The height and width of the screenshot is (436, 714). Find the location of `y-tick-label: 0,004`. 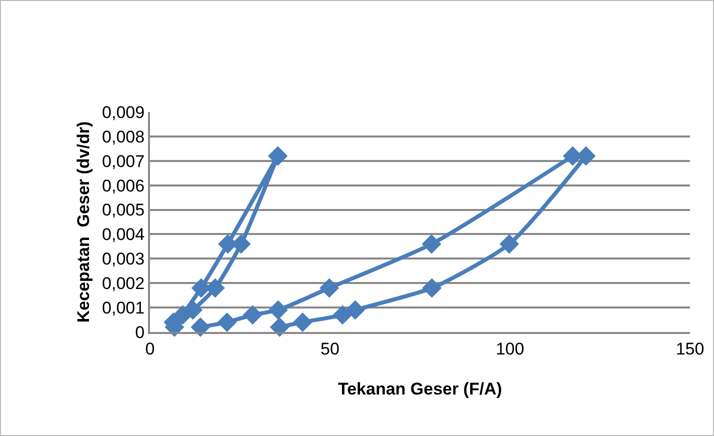

y-tick-label: 0,004 is located at coordinates (123, 234).